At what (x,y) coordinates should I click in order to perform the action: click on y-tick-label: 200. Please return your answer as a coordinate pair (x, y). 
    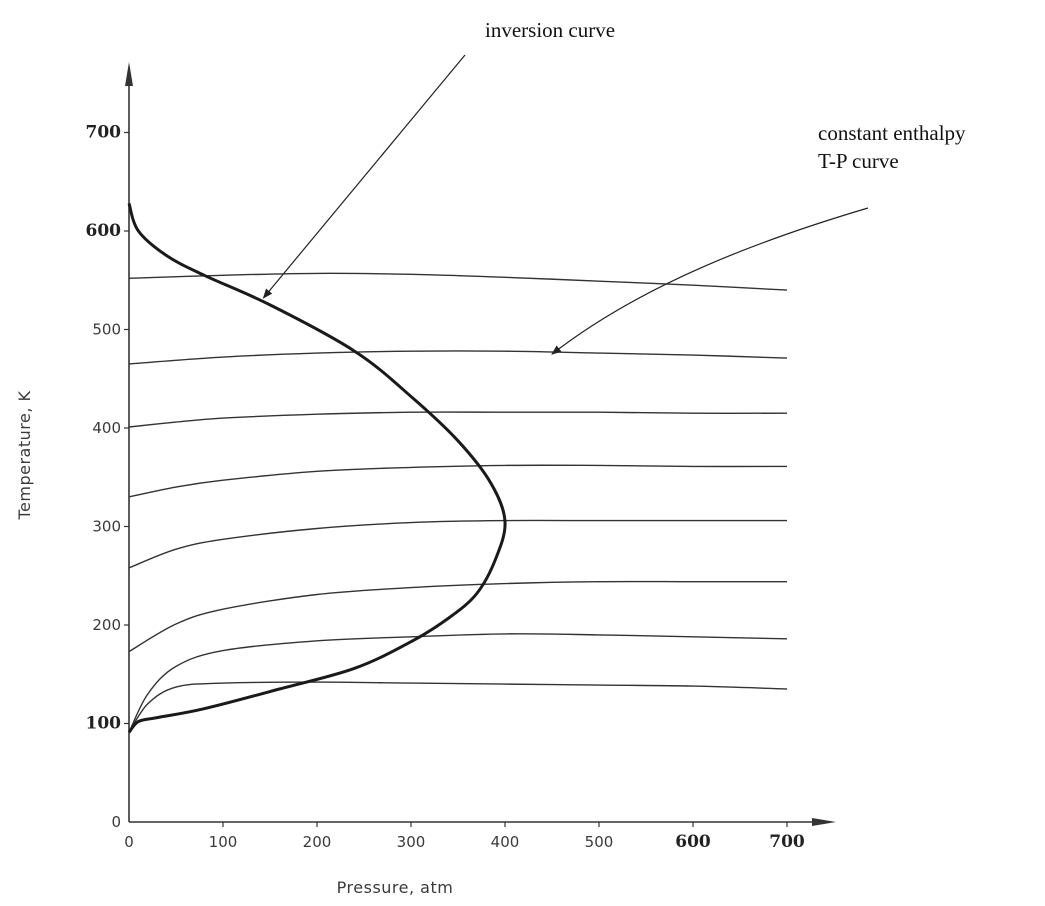
    Looking at the image, I should click on (106, 625).